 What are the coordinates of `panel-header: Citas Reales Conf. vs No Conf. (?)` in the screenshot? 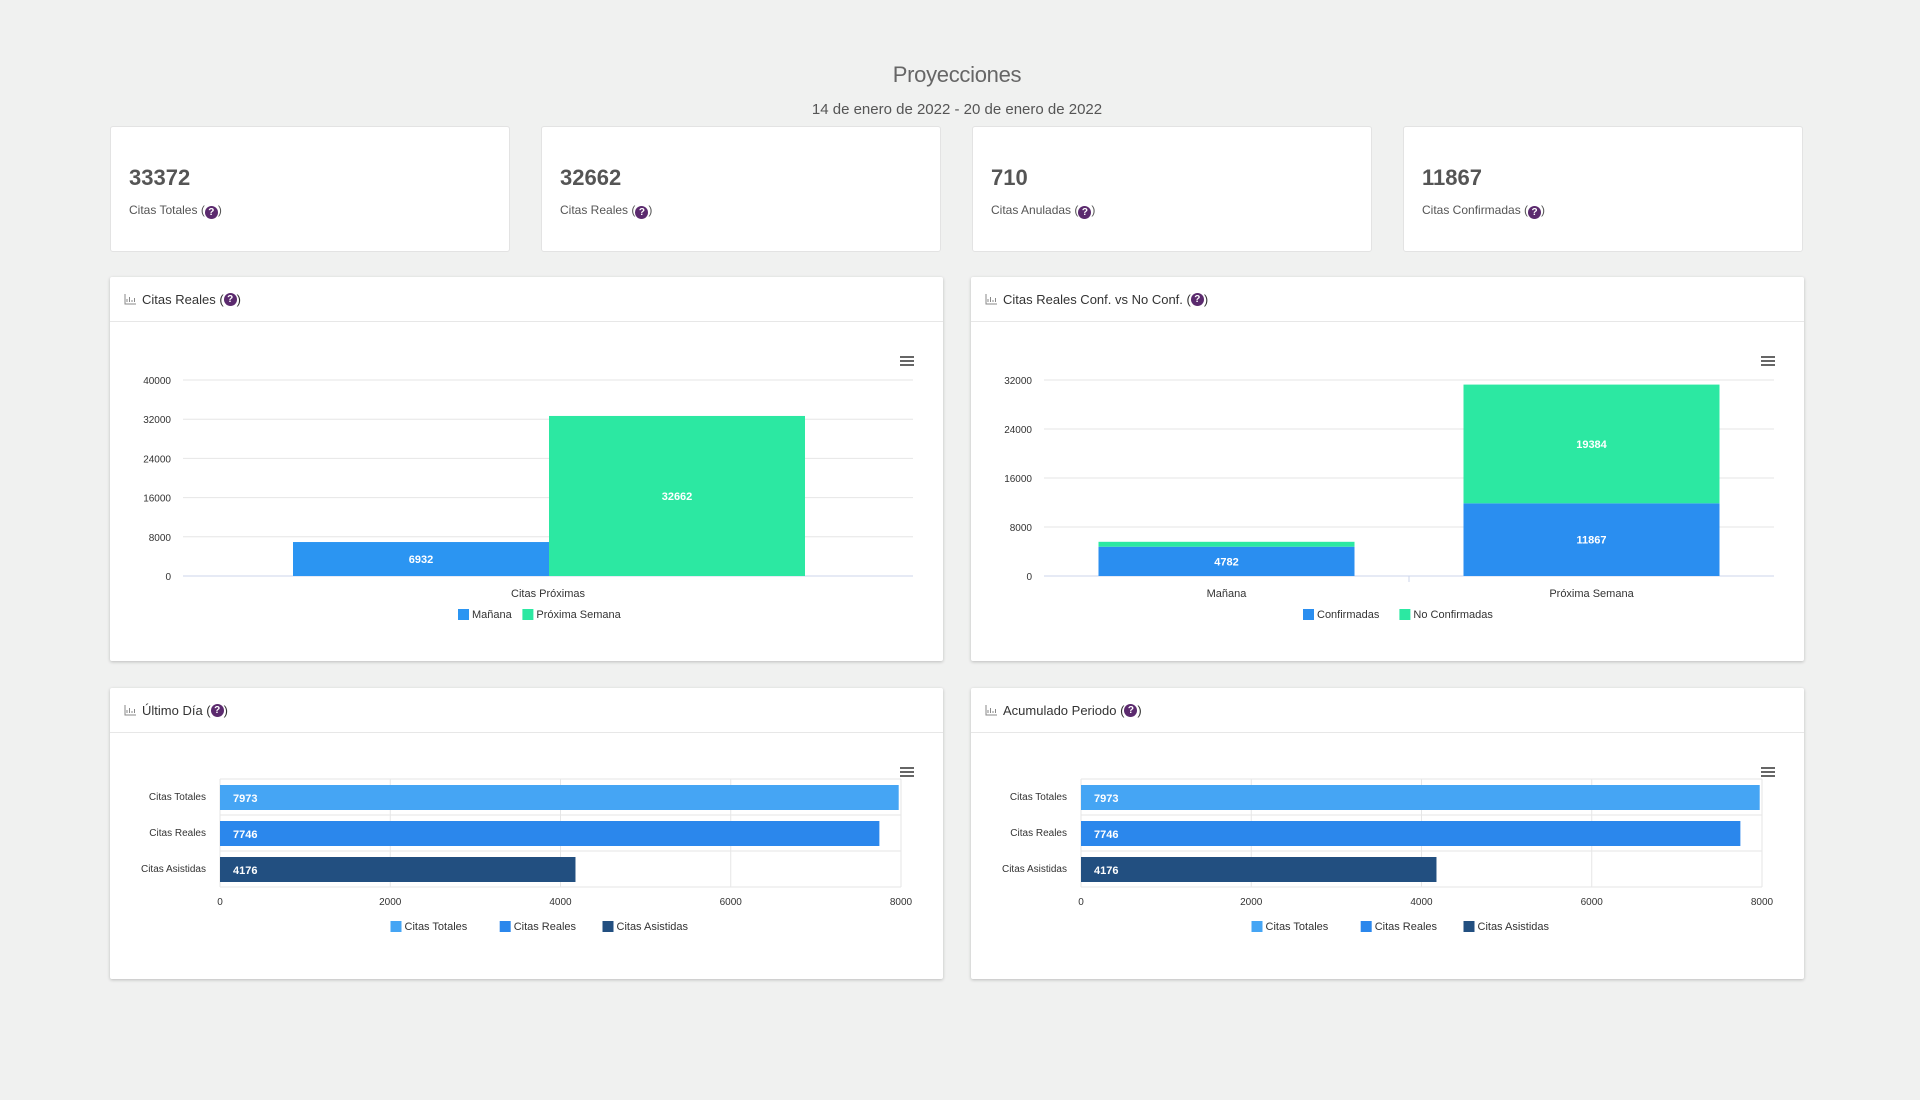 It's located at (1387, 299).